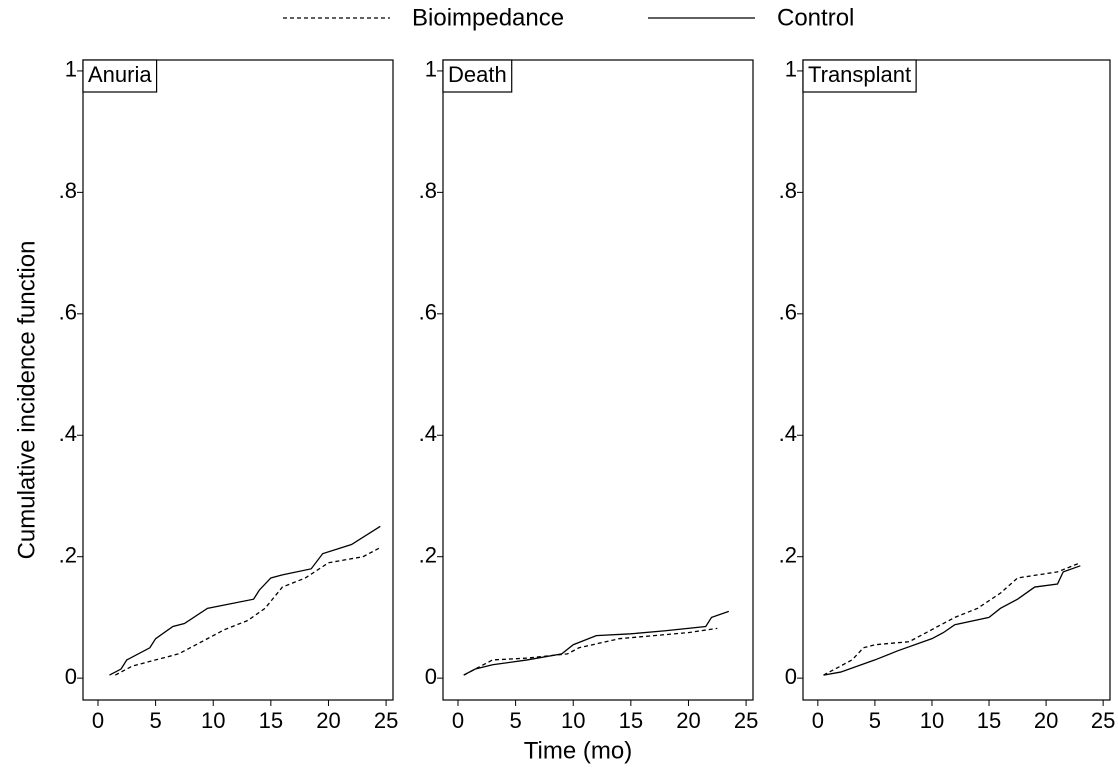  I want to click on panel-title: Death, so click(477, 74).